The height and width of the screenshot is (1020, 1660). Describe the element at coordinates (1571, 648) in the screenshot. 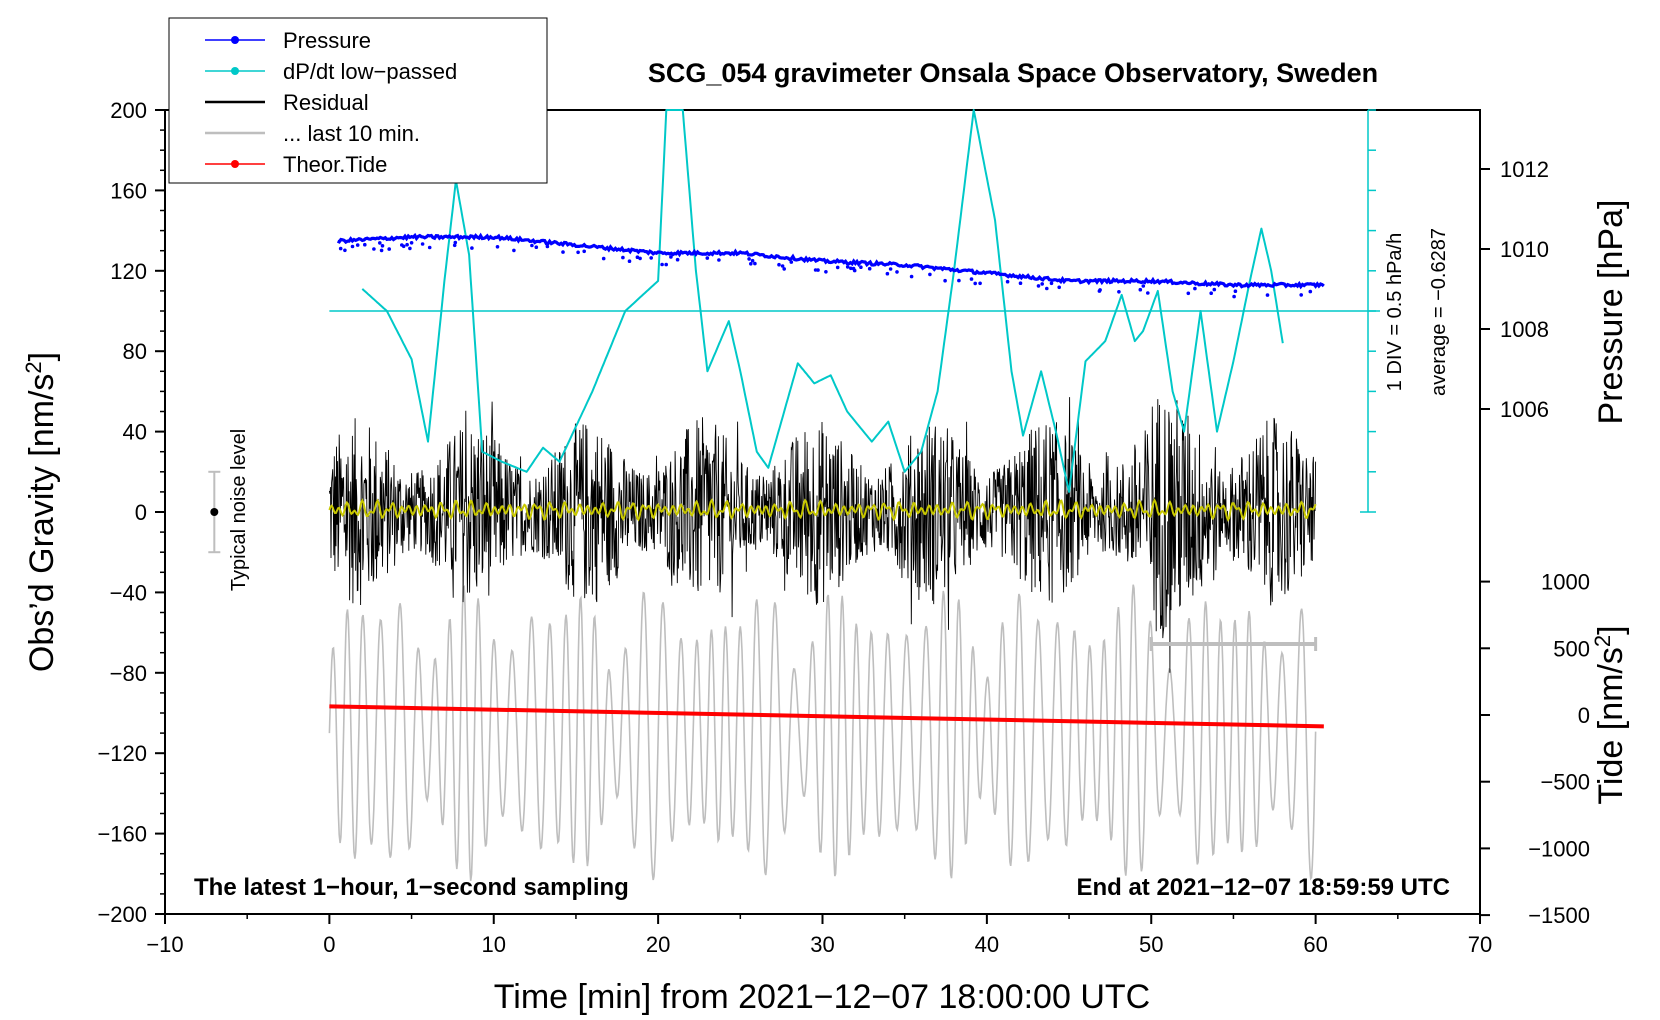

I see `tide-tick-label: 500` at that location.